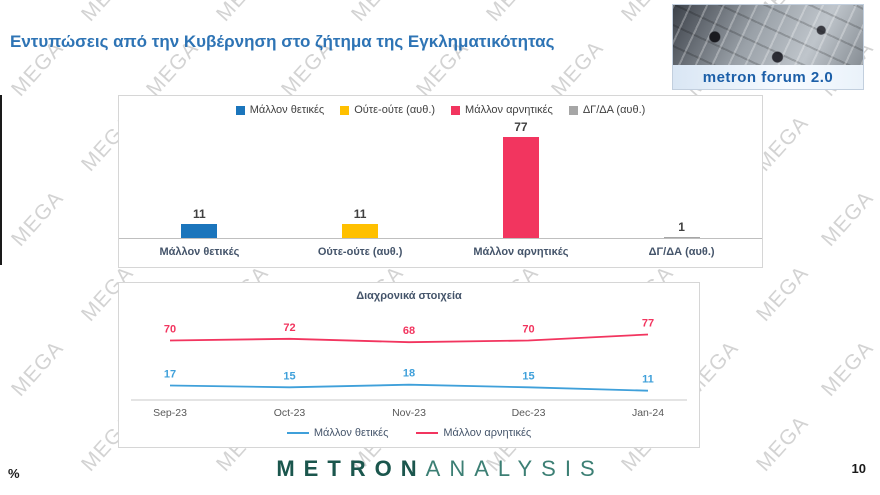 The height and width of the screenshot is (495, 880). I want to click on point-value-label: 77, so click(648, 324).